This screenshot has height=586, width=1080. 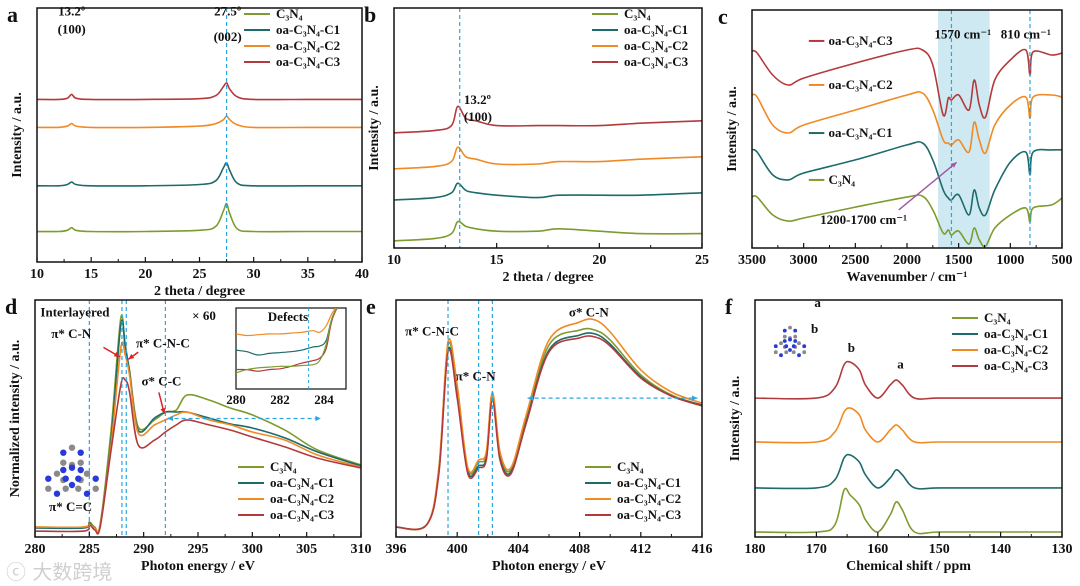 I want to click on x-tick-label: 3000, so click(x=804, y=260).